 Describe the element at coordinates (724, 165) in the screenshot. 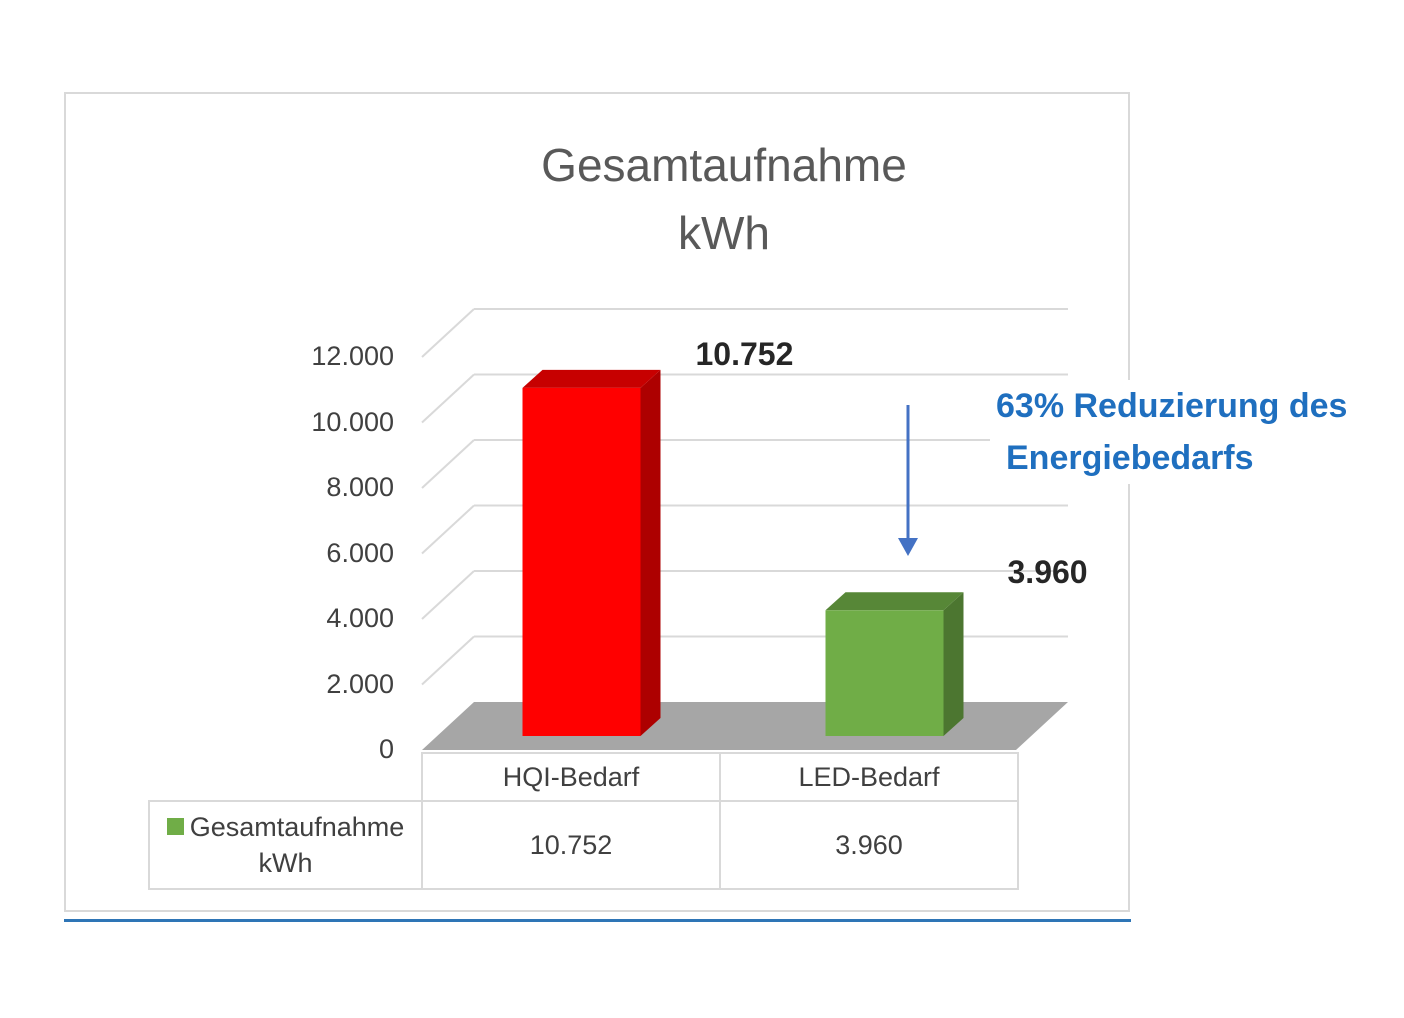

I see `chart-title: Gesamtaufnahme` at that location.